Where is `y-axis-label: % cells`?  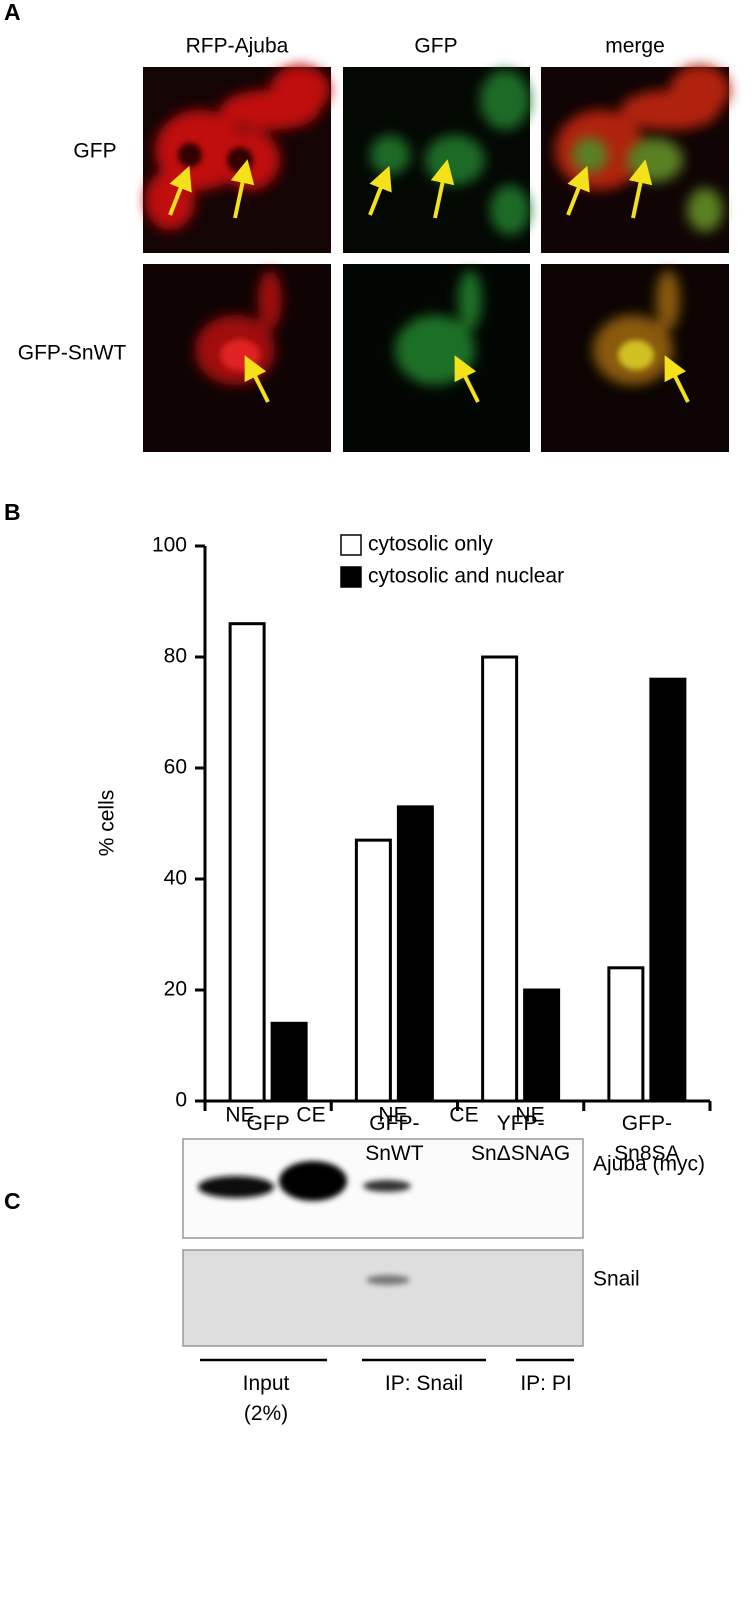 y-axis-label: % cells is located at coordinates (107, 823).